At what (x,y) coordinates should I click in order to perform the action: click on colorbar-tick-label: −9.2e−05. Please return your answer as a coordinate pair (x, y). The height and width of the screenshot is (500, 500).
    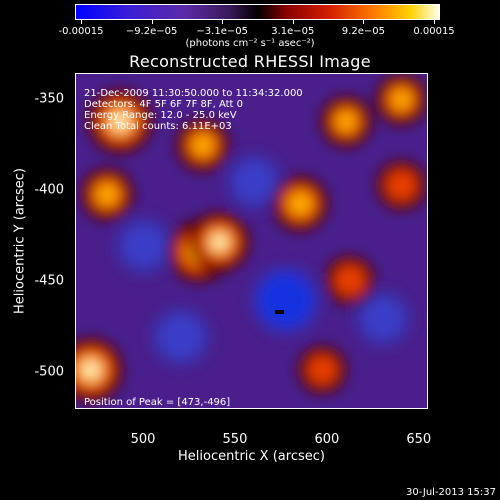
    Looking at the image, I should click on (151, 31).